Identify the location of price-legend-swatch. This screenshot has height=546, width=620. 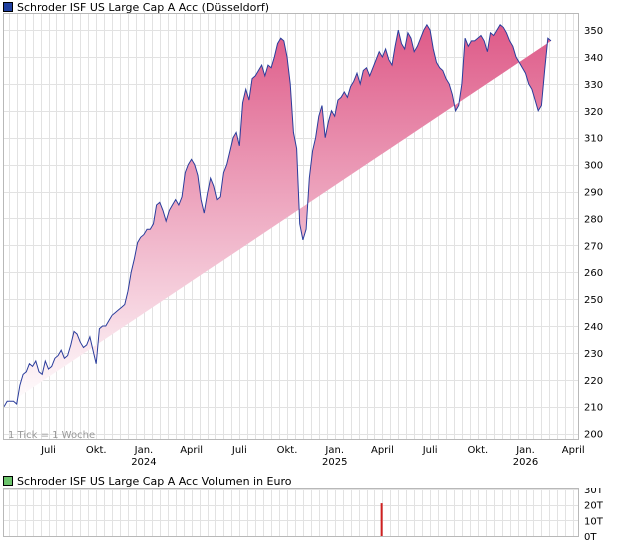
(8, 7).